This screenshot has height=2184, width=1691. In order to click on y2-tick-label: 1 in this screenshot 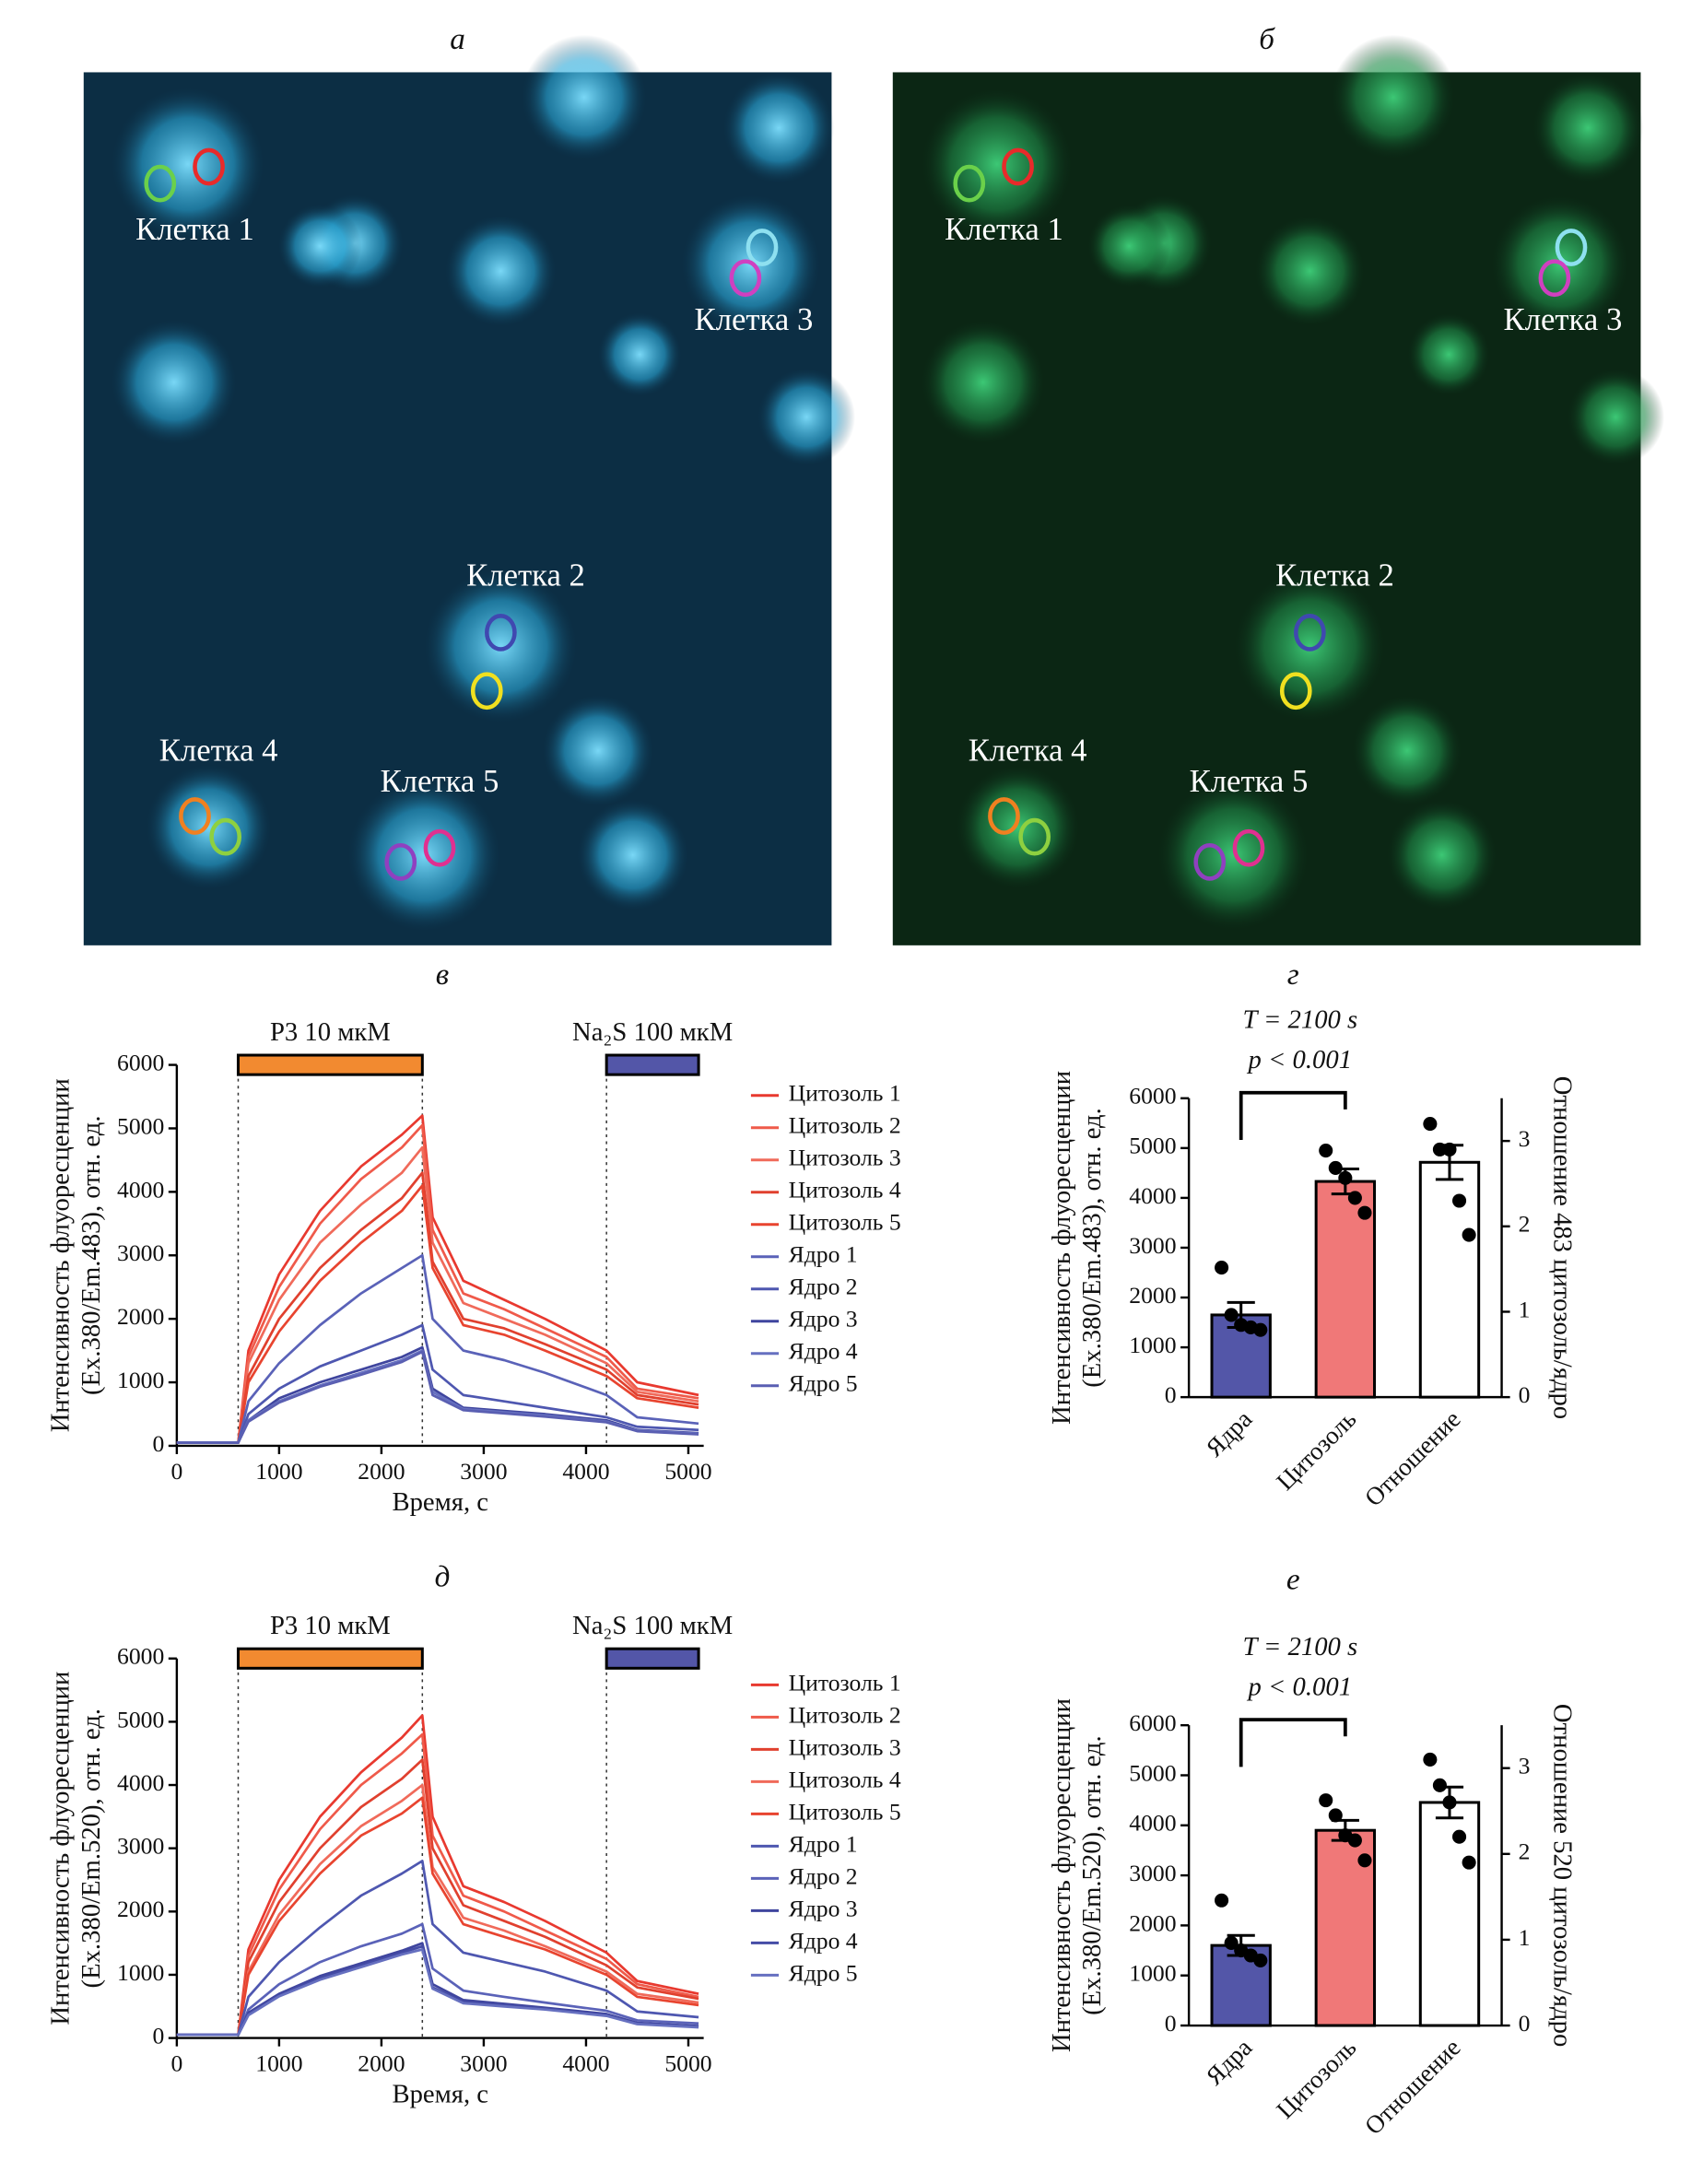, I will do `click(1525, 1309)`.